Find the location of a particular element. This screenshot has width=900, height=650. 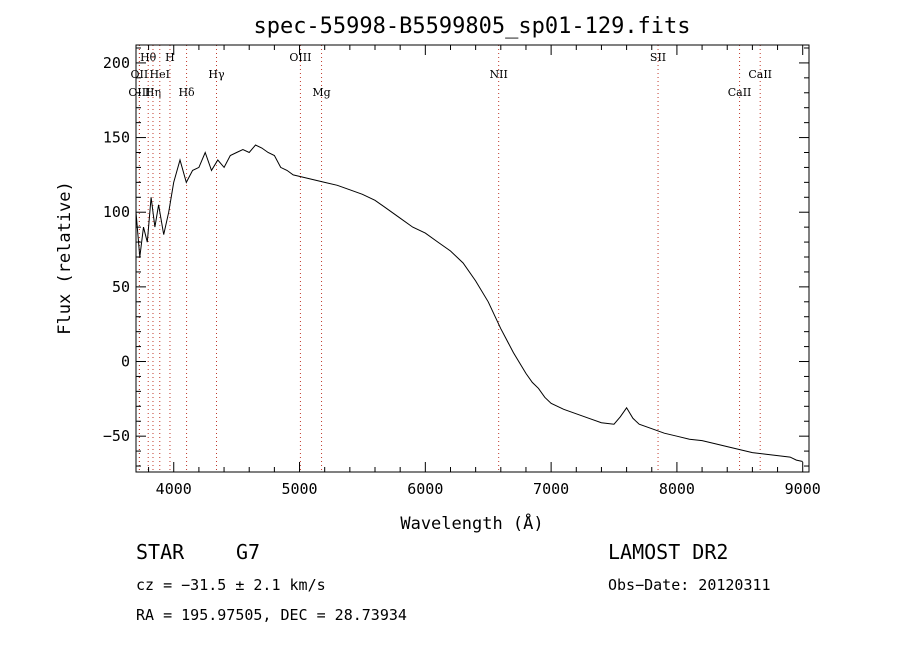

line-marker-label: H is located at coordinates (170, 57).